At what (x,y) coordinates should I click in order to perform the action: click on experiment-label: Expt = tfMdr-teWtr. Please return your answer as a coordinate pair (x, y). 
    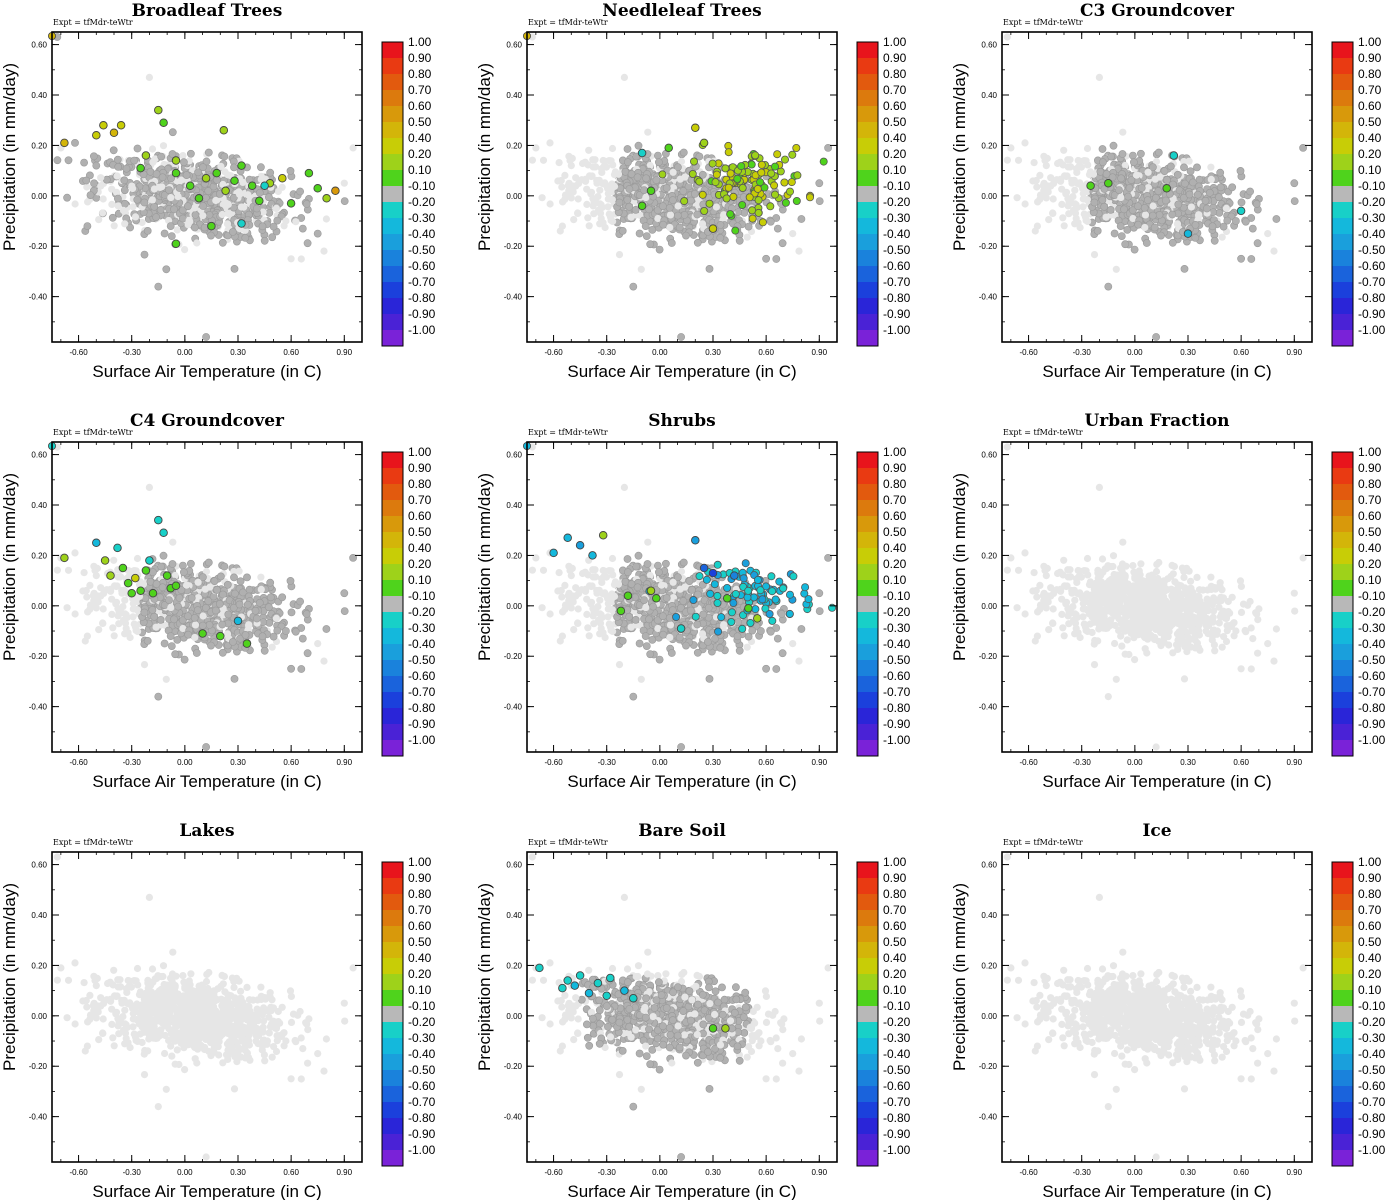
    Looking at the image, I should click on (93, 22).